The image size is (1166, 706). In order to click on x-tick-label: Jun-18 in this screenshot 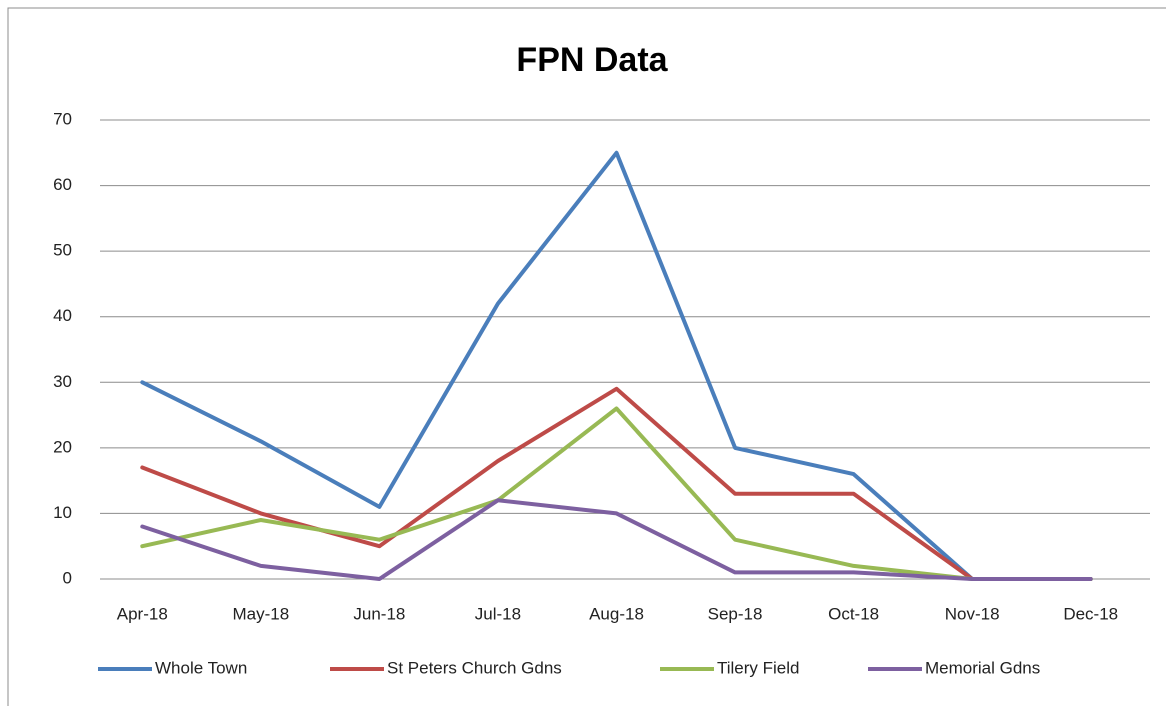, I will do `click(379, 613)`.